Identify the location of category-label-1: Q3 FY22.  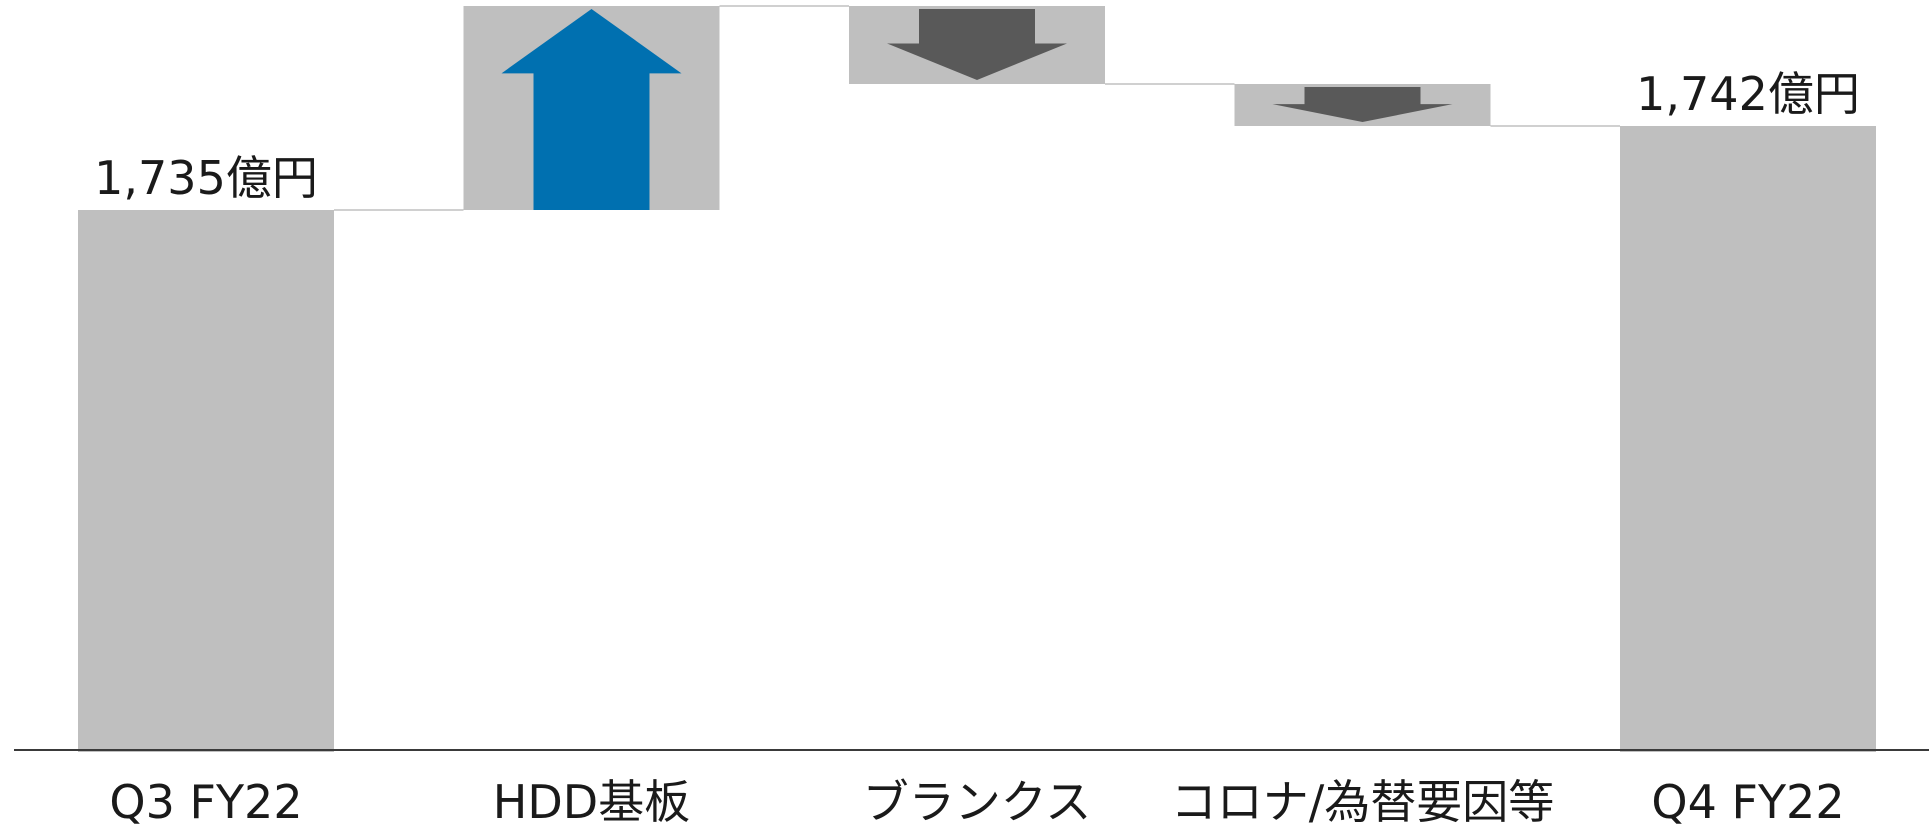
(205, 802).